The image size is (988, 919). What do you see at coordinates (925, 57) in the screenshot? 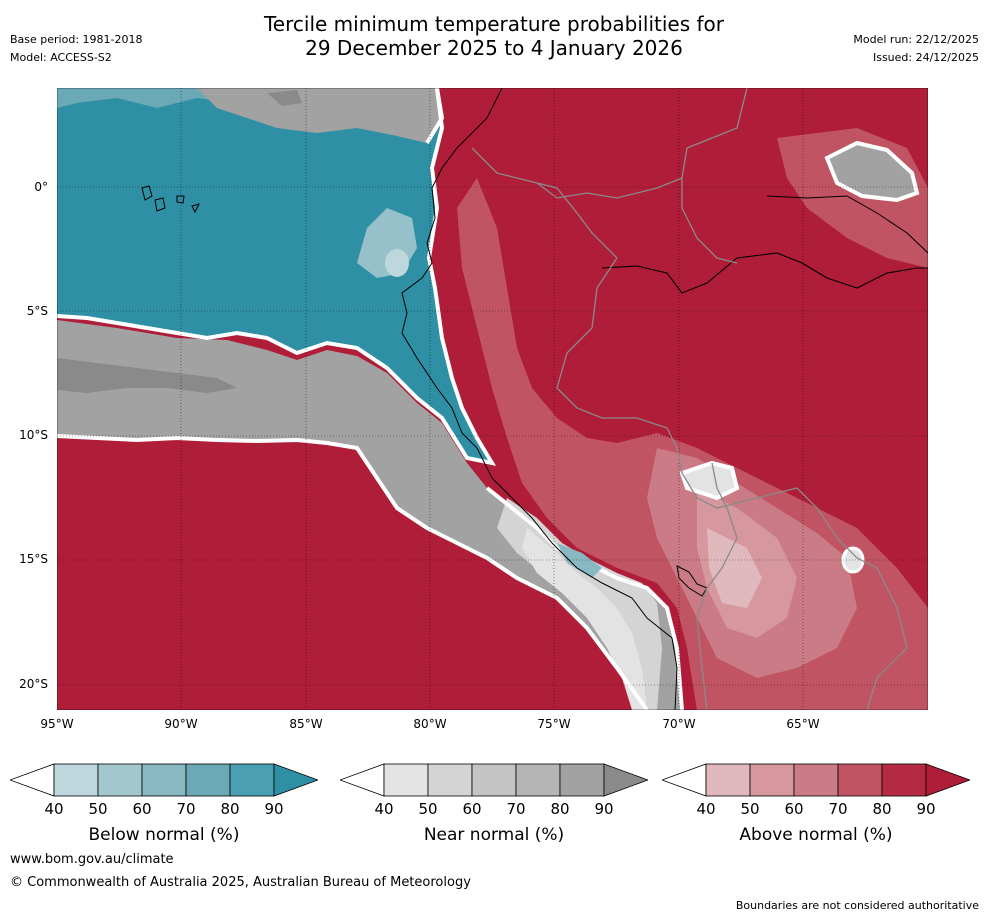
I see `issued-date: Issued: 24/12/2025` at bounding box center [925, 57].